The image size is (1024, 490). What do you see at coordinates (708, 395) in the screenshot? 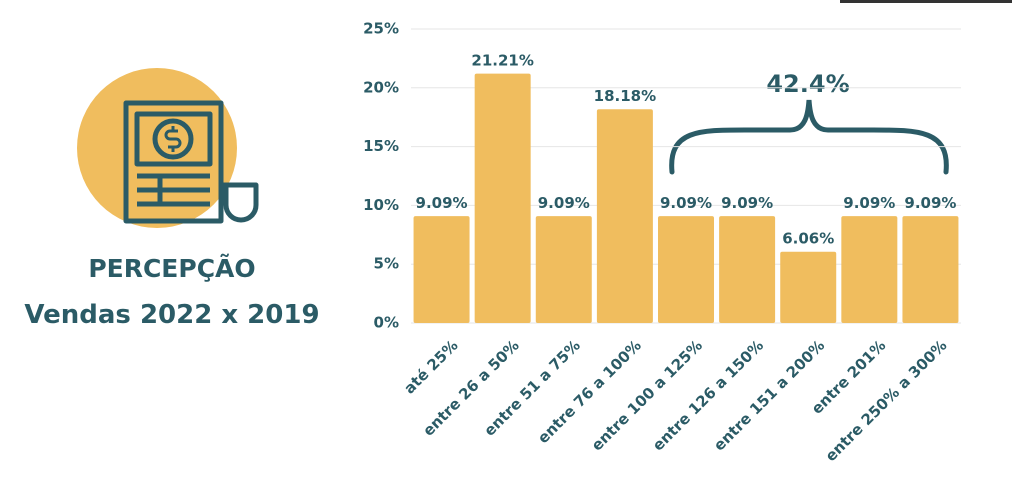
I see `x-tick-label: entre 126 a 150%` at bounding box center [708, 395].